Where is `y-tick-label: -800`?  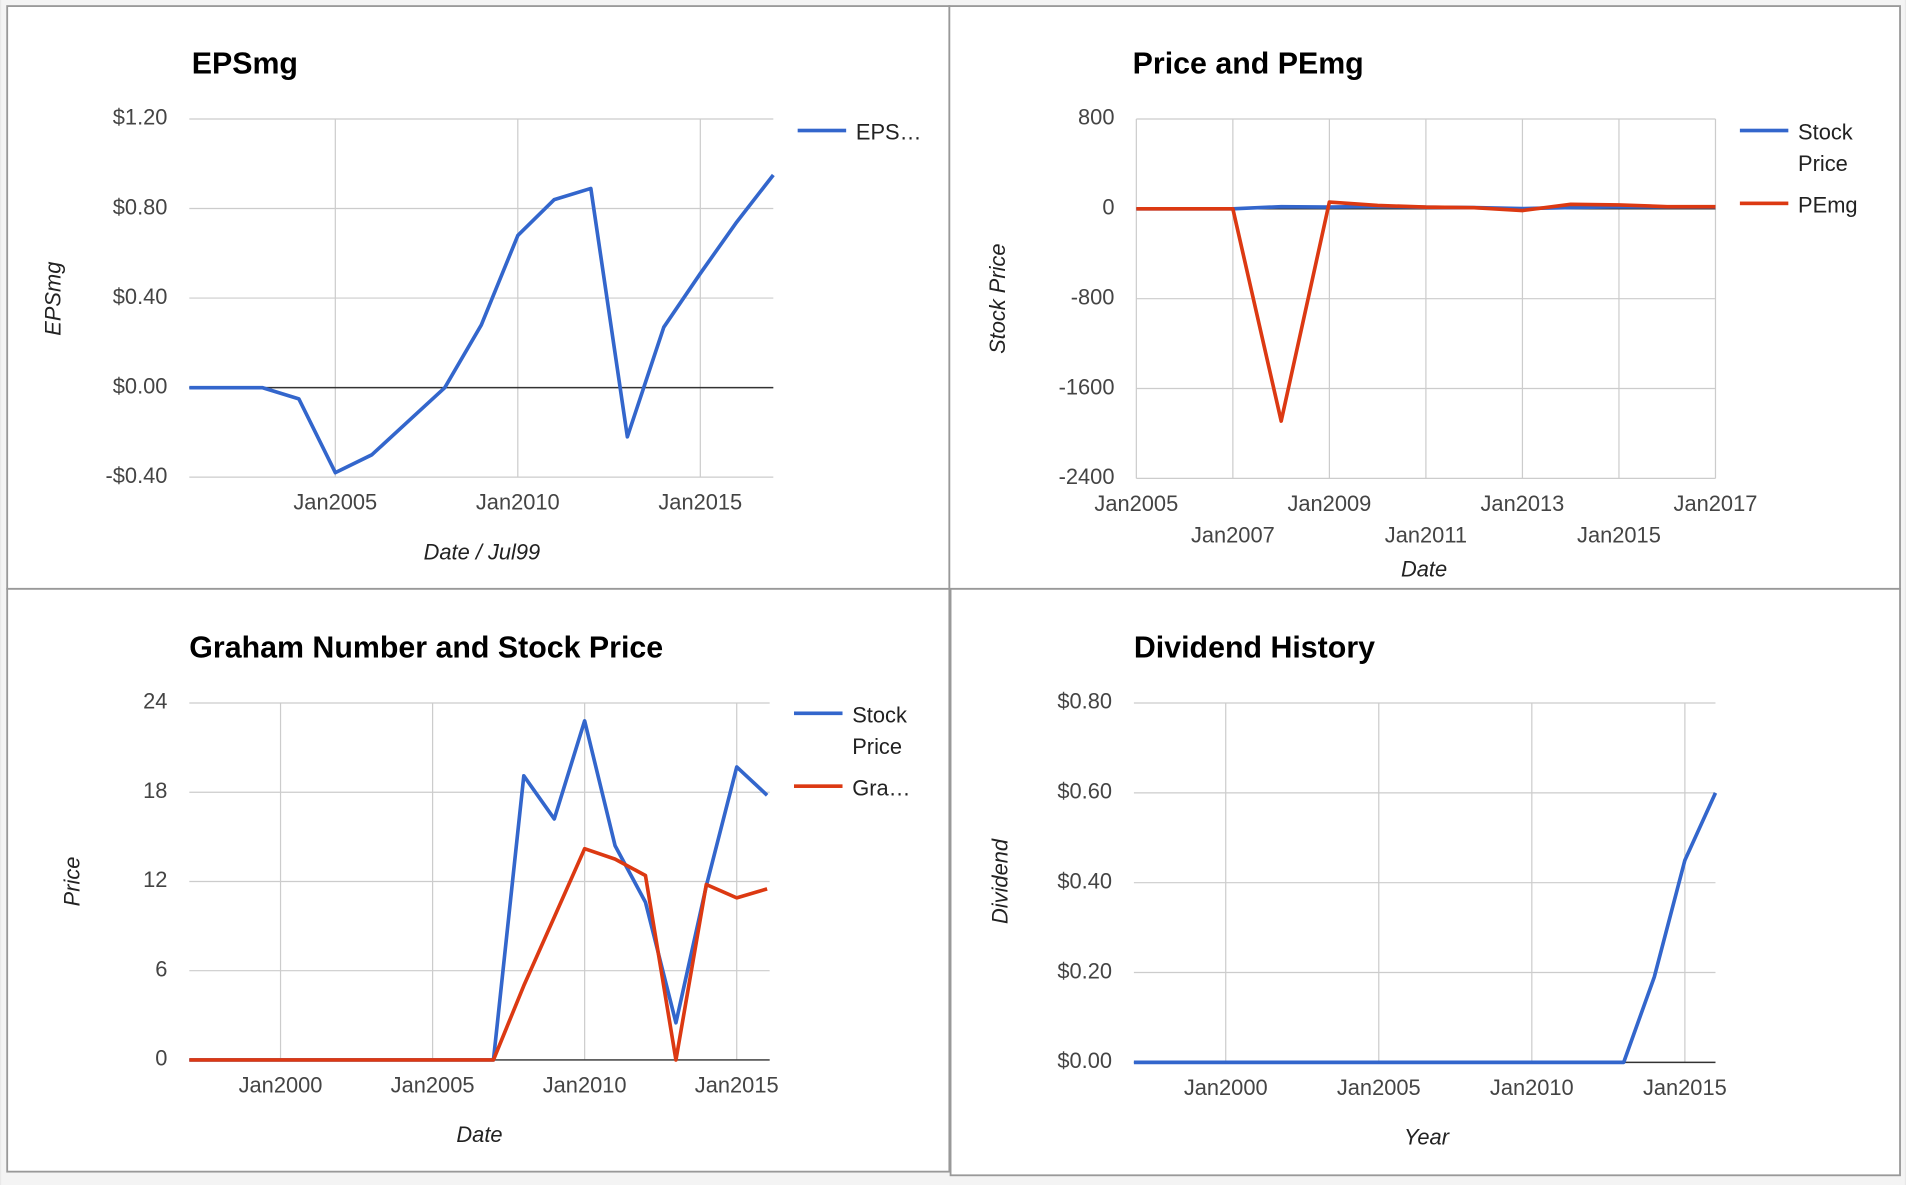 y-tick-label: -800 is located at coordinates (1093, 296).